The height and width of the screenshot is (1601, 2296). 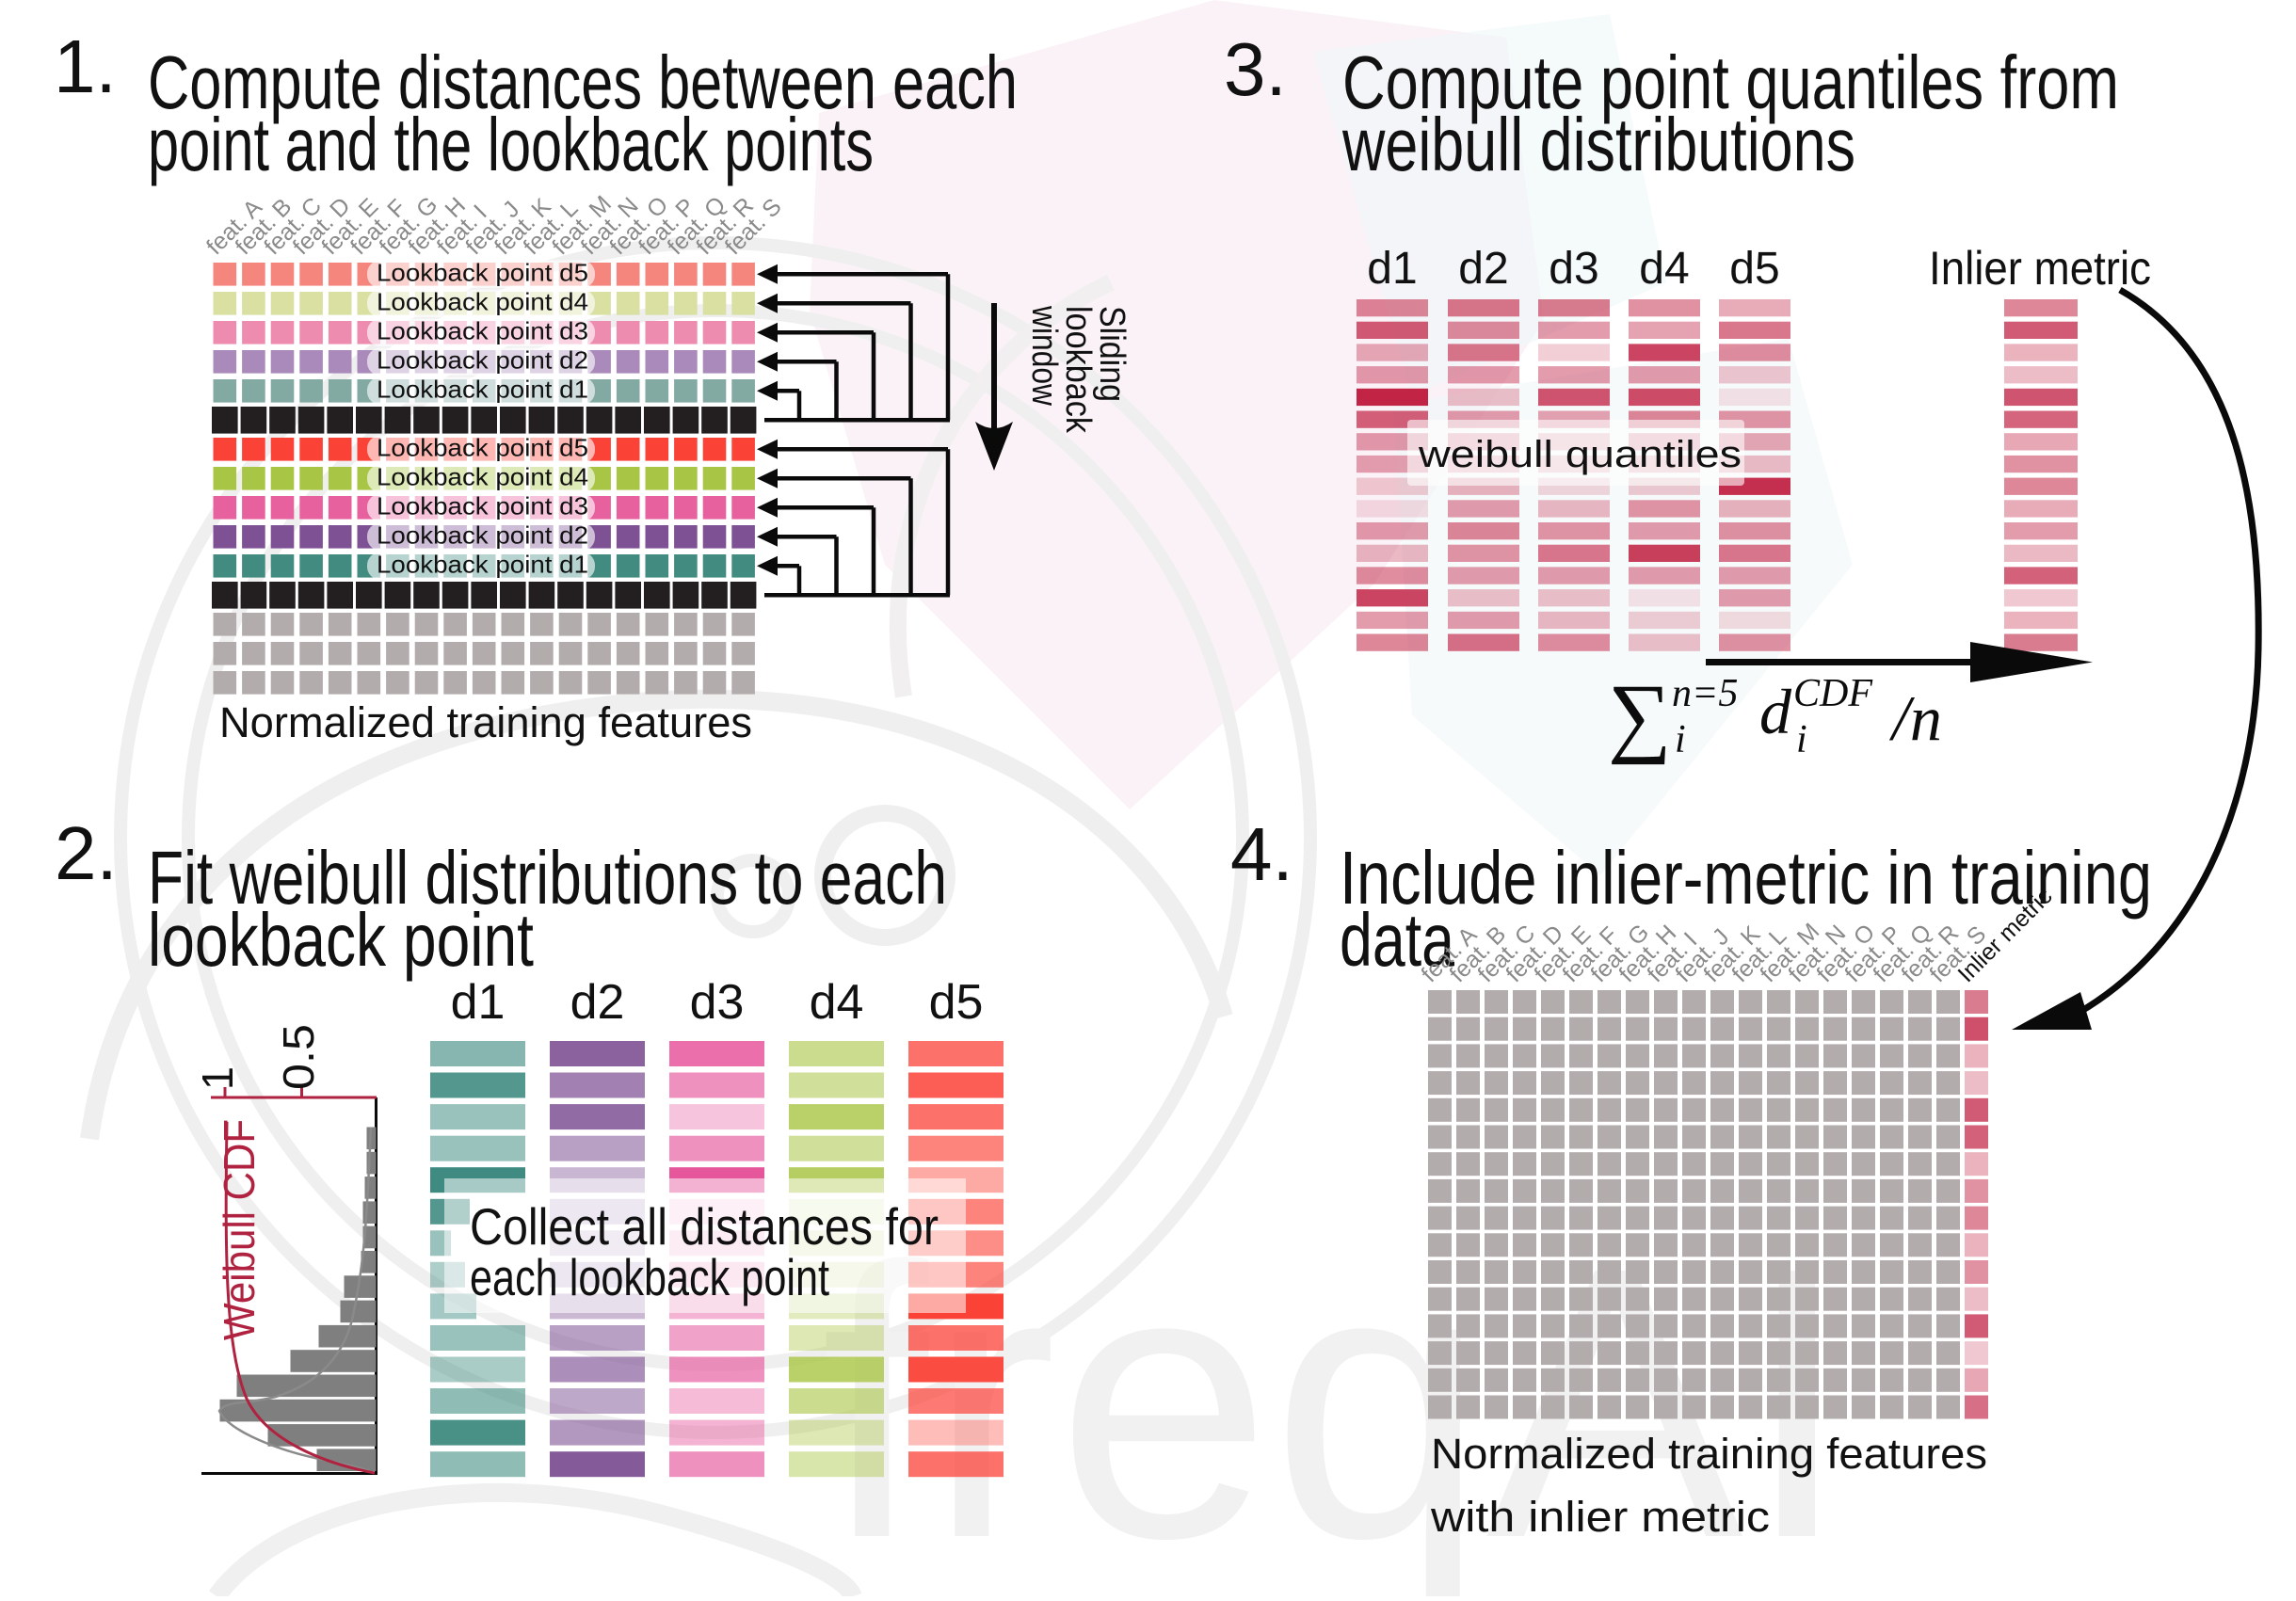 I want to click on svg-text: lookback point, so click(x=341, y=940).